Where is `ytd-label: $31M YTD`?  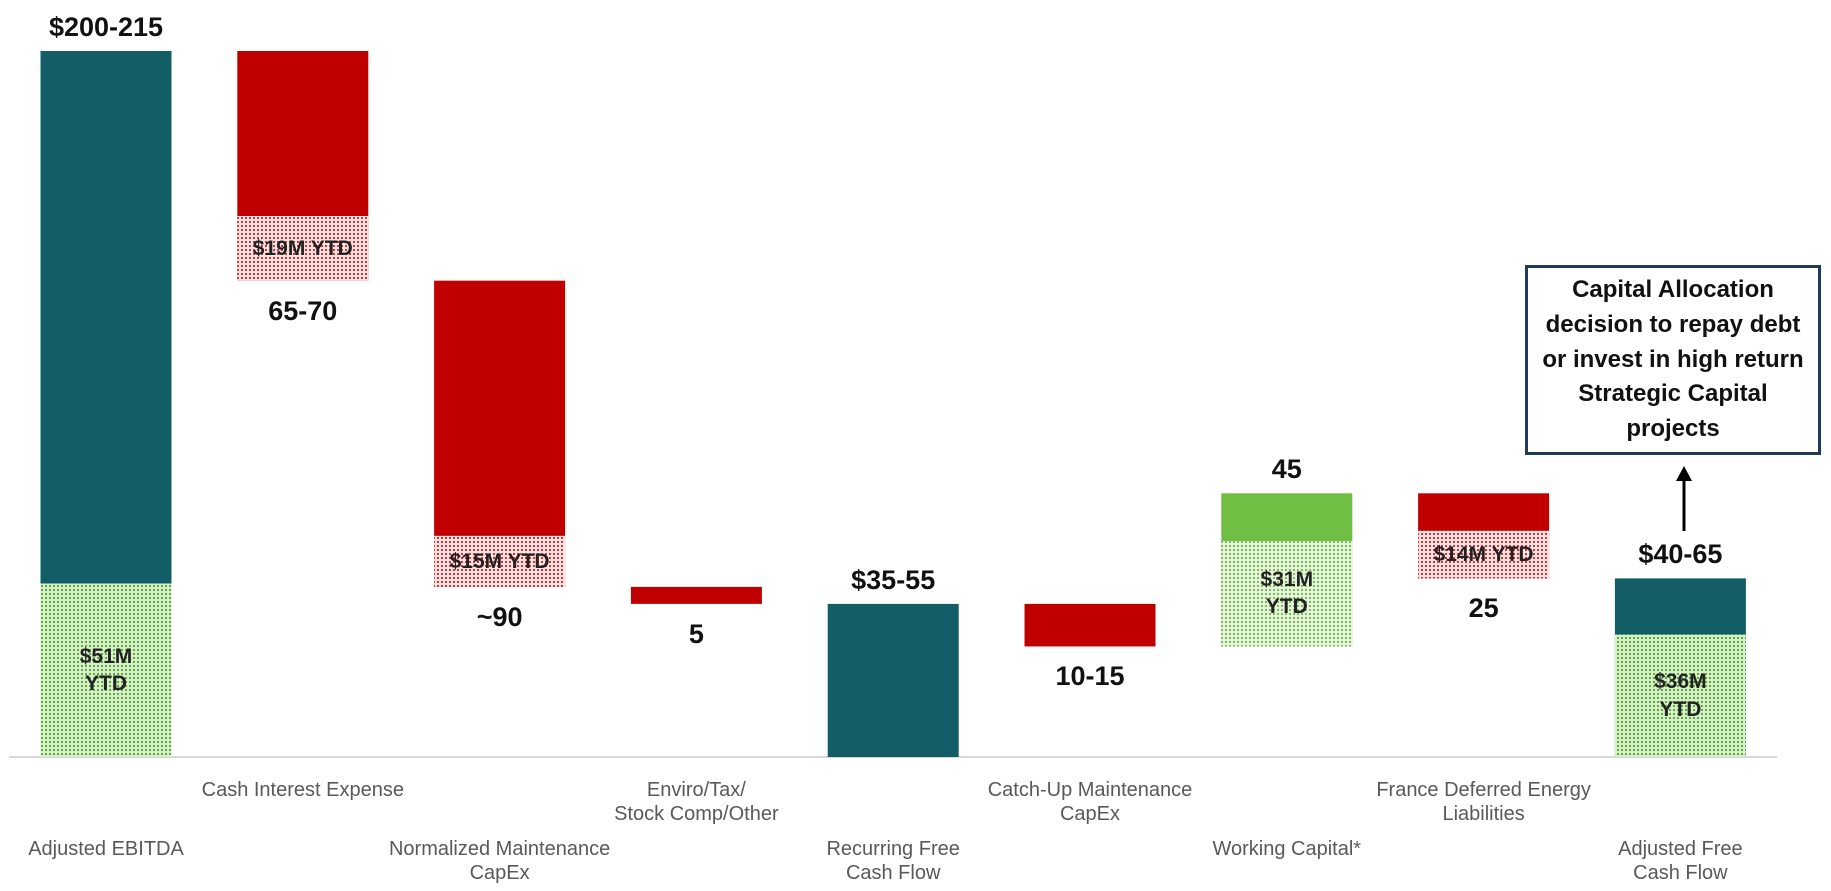 ytd-label: $31M YTD is located at coordinates (1287, 593).